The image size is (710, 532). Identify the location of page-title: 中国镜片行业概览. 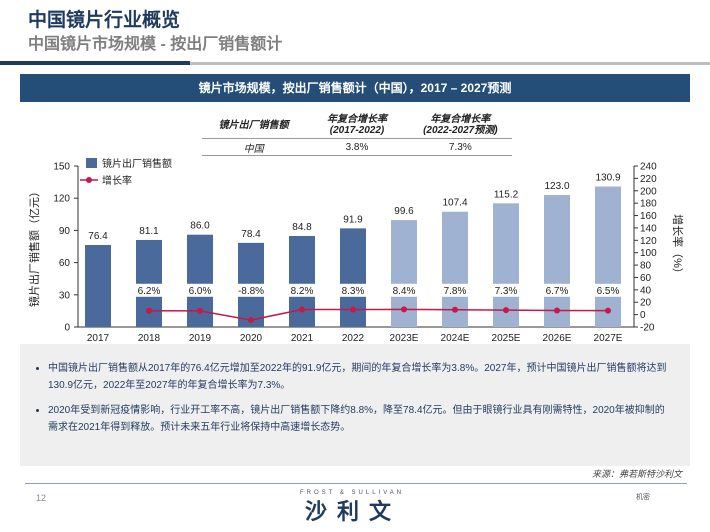
(104, 20).